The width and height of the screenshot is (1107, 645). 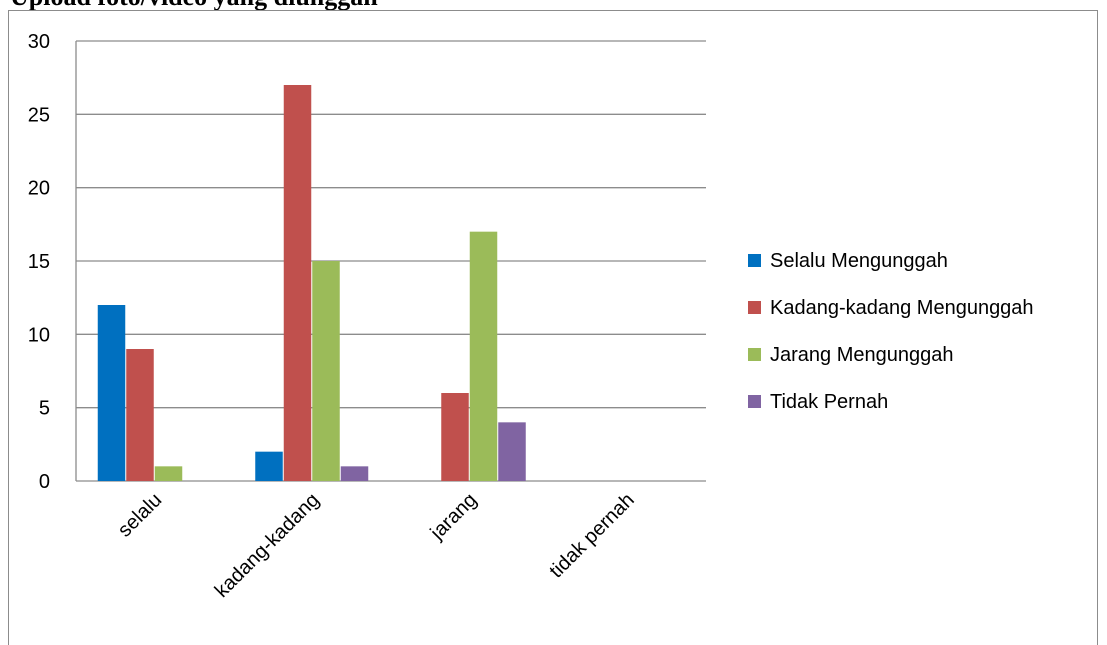 I want to click on y-tick-label: 0, so click(x=44, y=482).